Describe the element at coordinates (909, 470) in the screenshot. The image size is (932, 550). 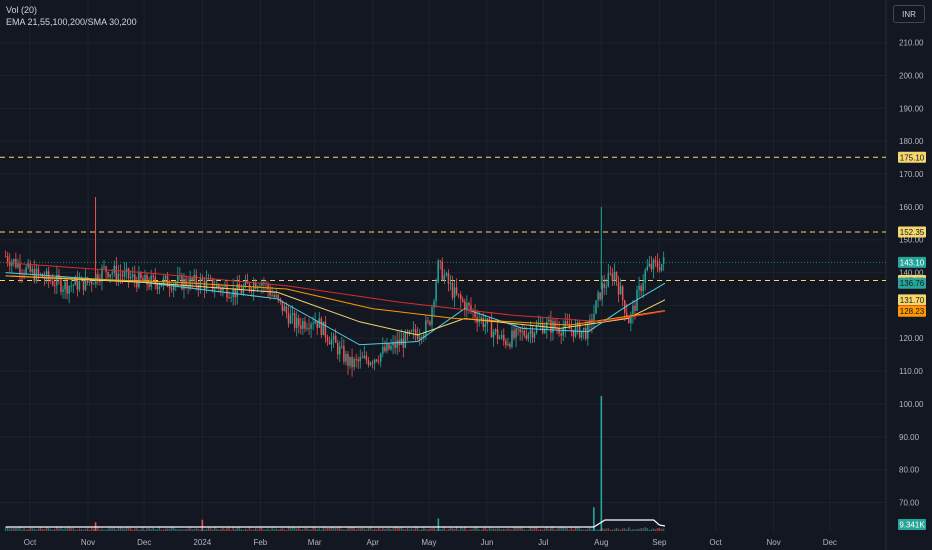
I see `y-tick-label: 80.00` at that location.